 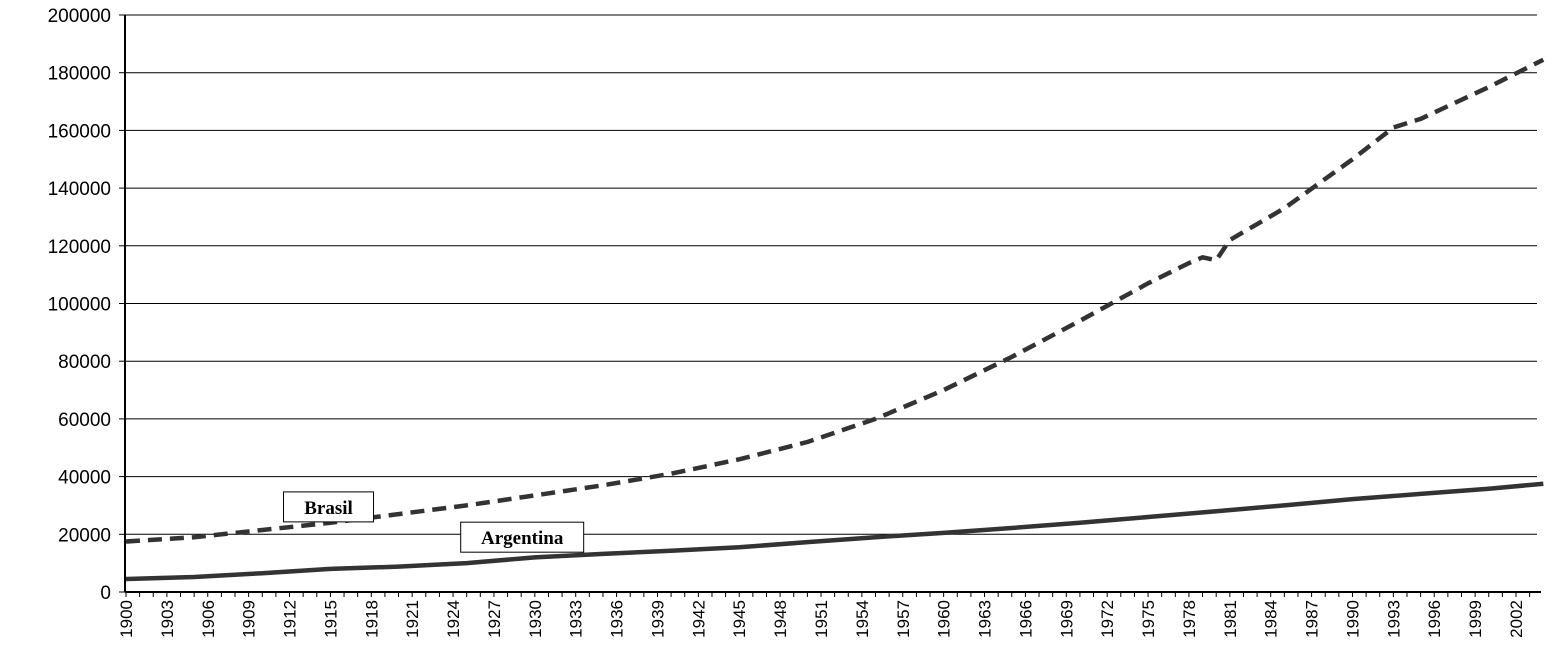 I want to click on y-tick-label: 160000, so click(x=79, y=131).